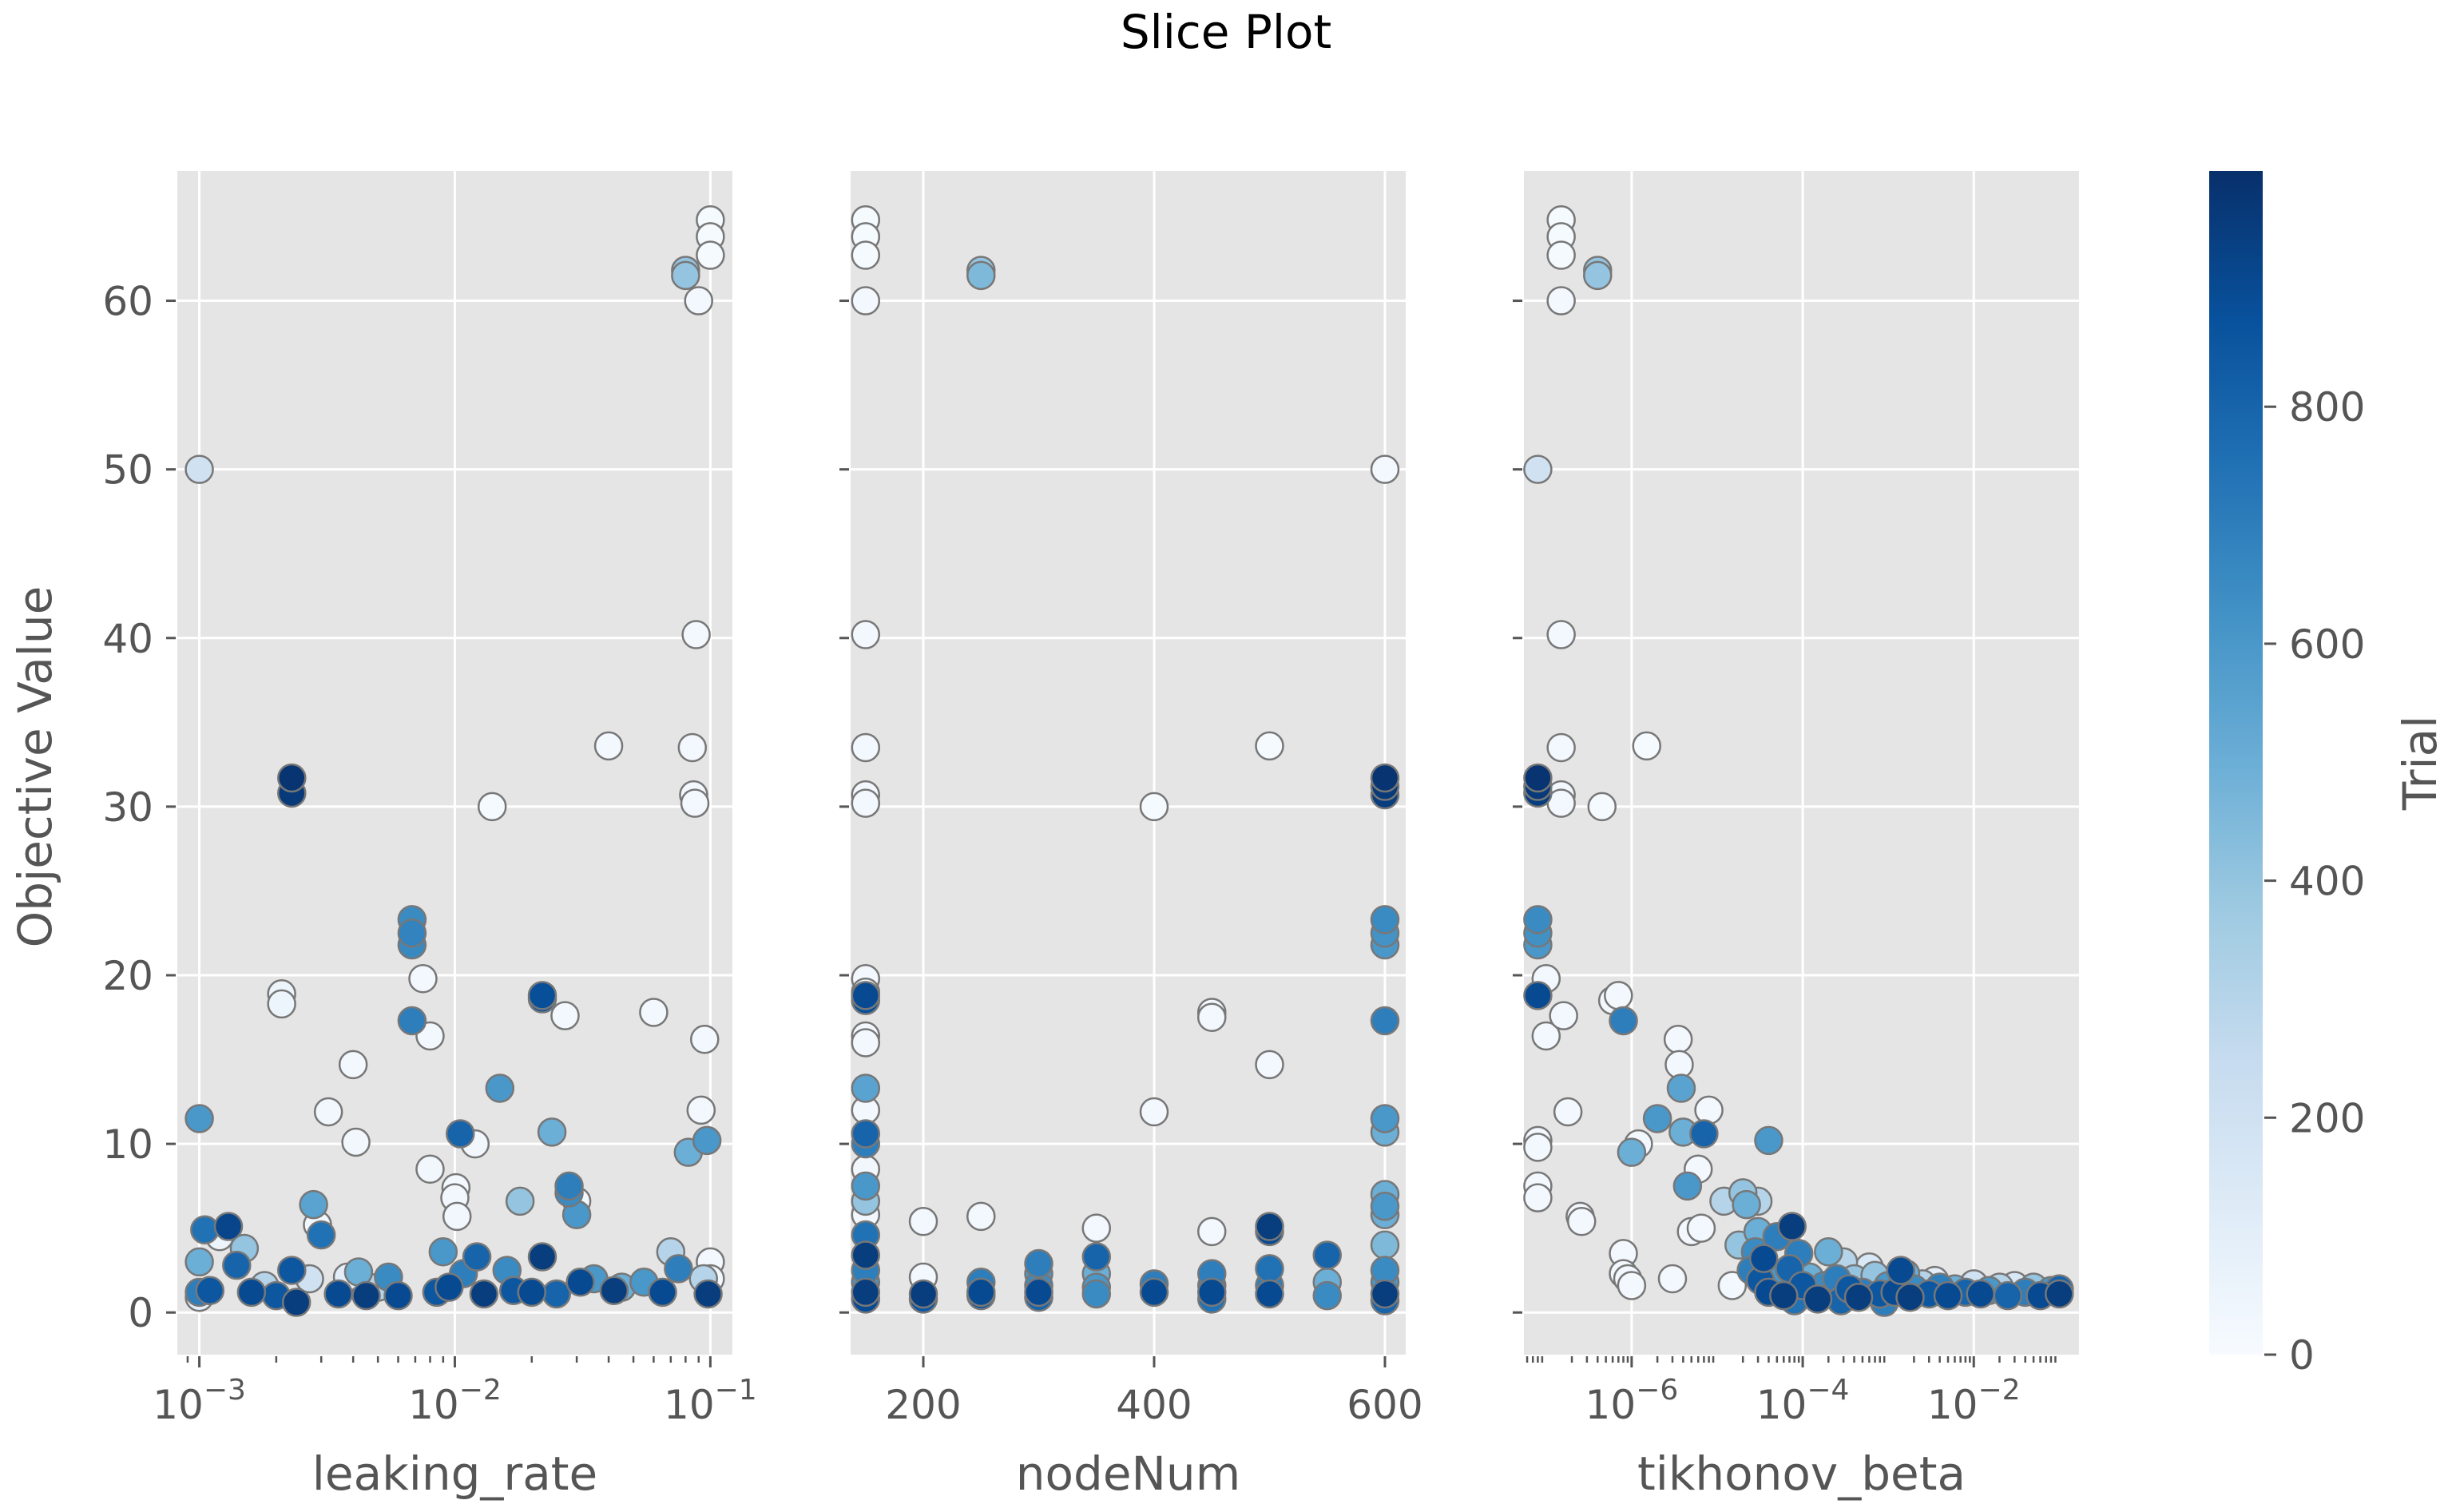 The width and height of the screenshot is (2452, 1512). I want to click on colorbar-label: Trial, so click(2420, 764).